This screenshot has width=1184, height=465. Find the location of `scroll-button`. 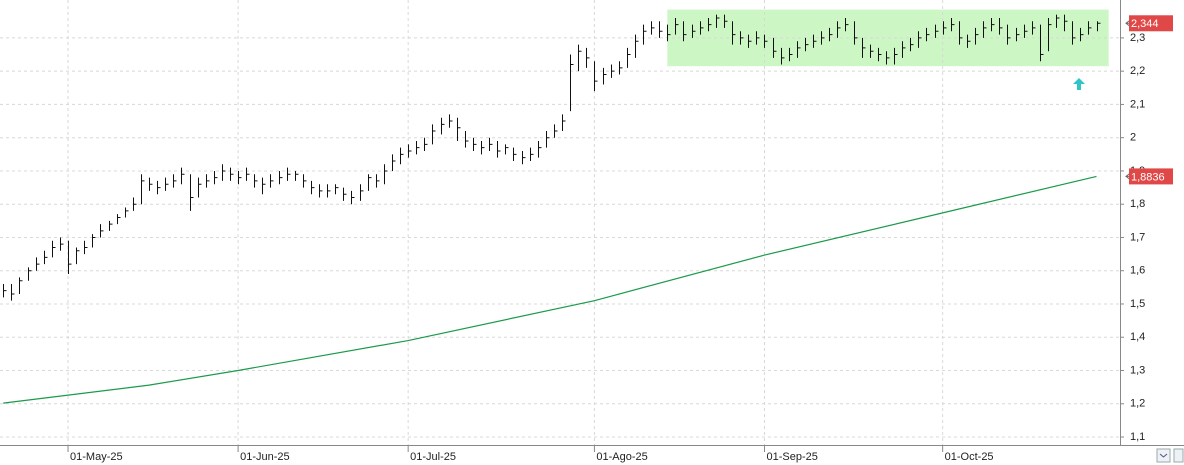

scroll-button is located at coordinates (1163, 455).